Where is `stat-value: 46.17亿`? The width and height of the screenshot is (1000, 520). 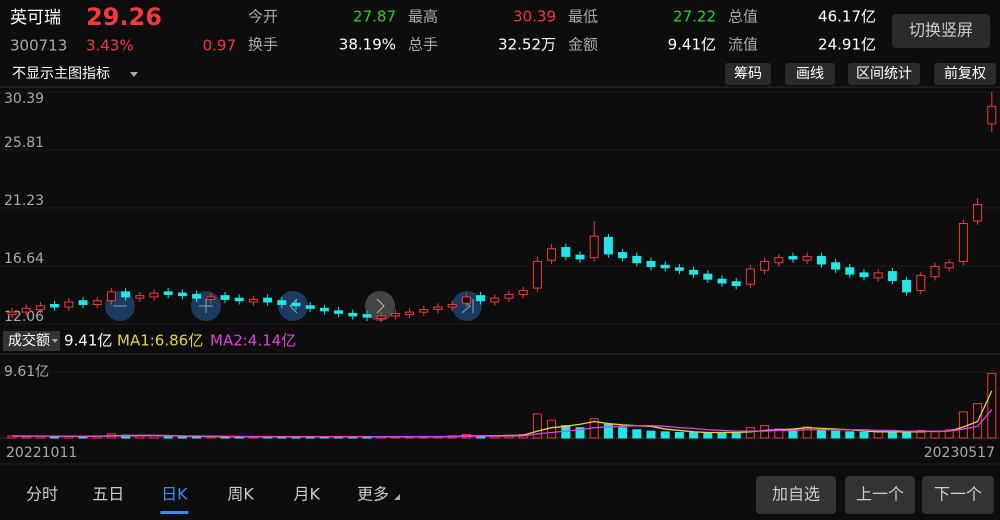 stat-value: 46.17亿 is located at coordinates (847, 17).